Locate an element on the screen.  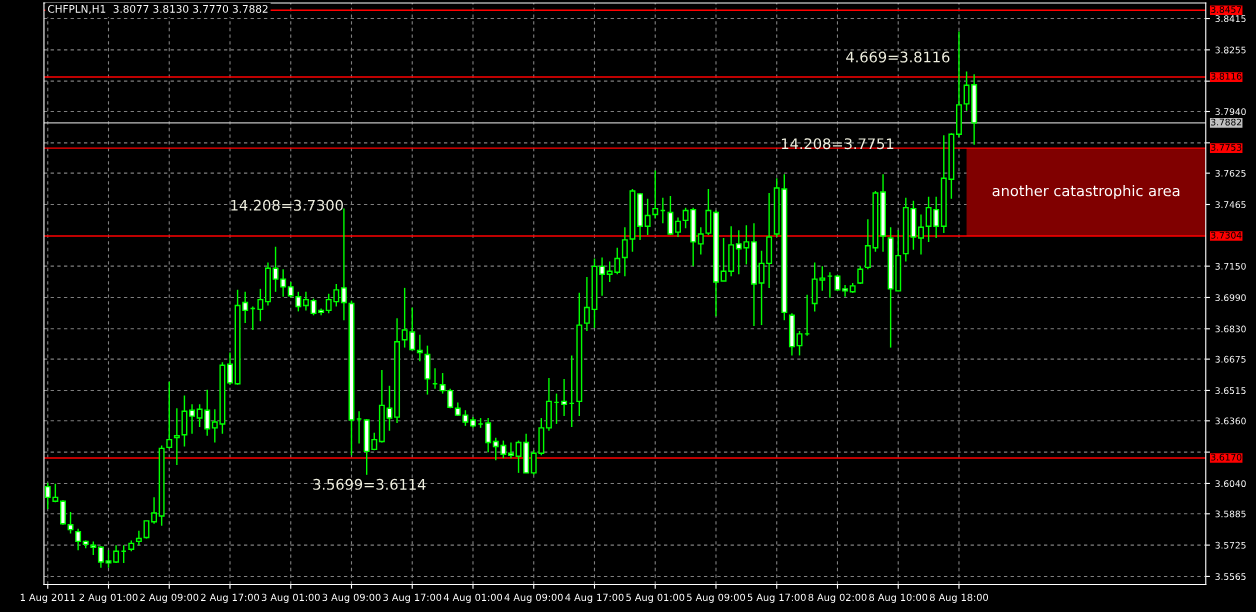
y-tick-label: 3.8255 is located at coordinates (1230, 50).